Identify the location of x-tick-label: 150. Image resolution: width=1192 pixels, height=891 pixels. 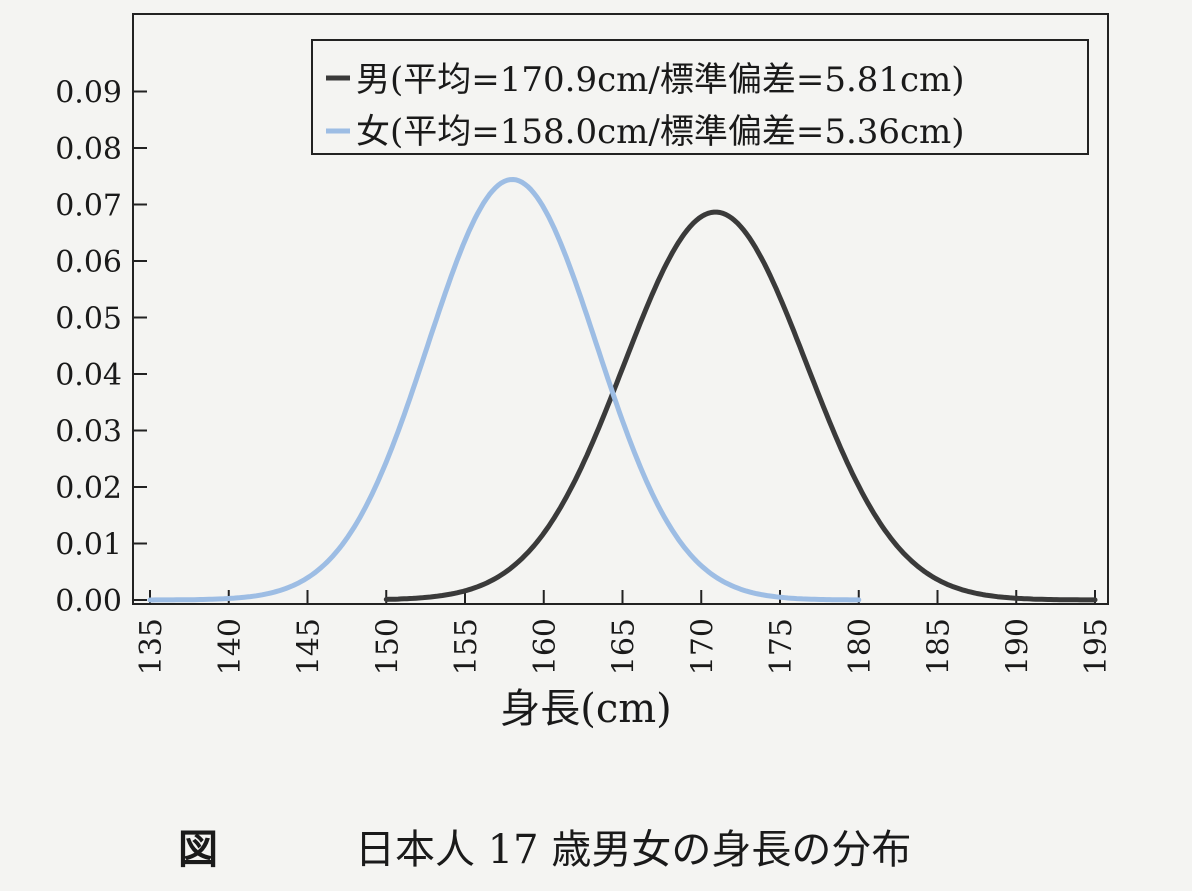
(387, 646).